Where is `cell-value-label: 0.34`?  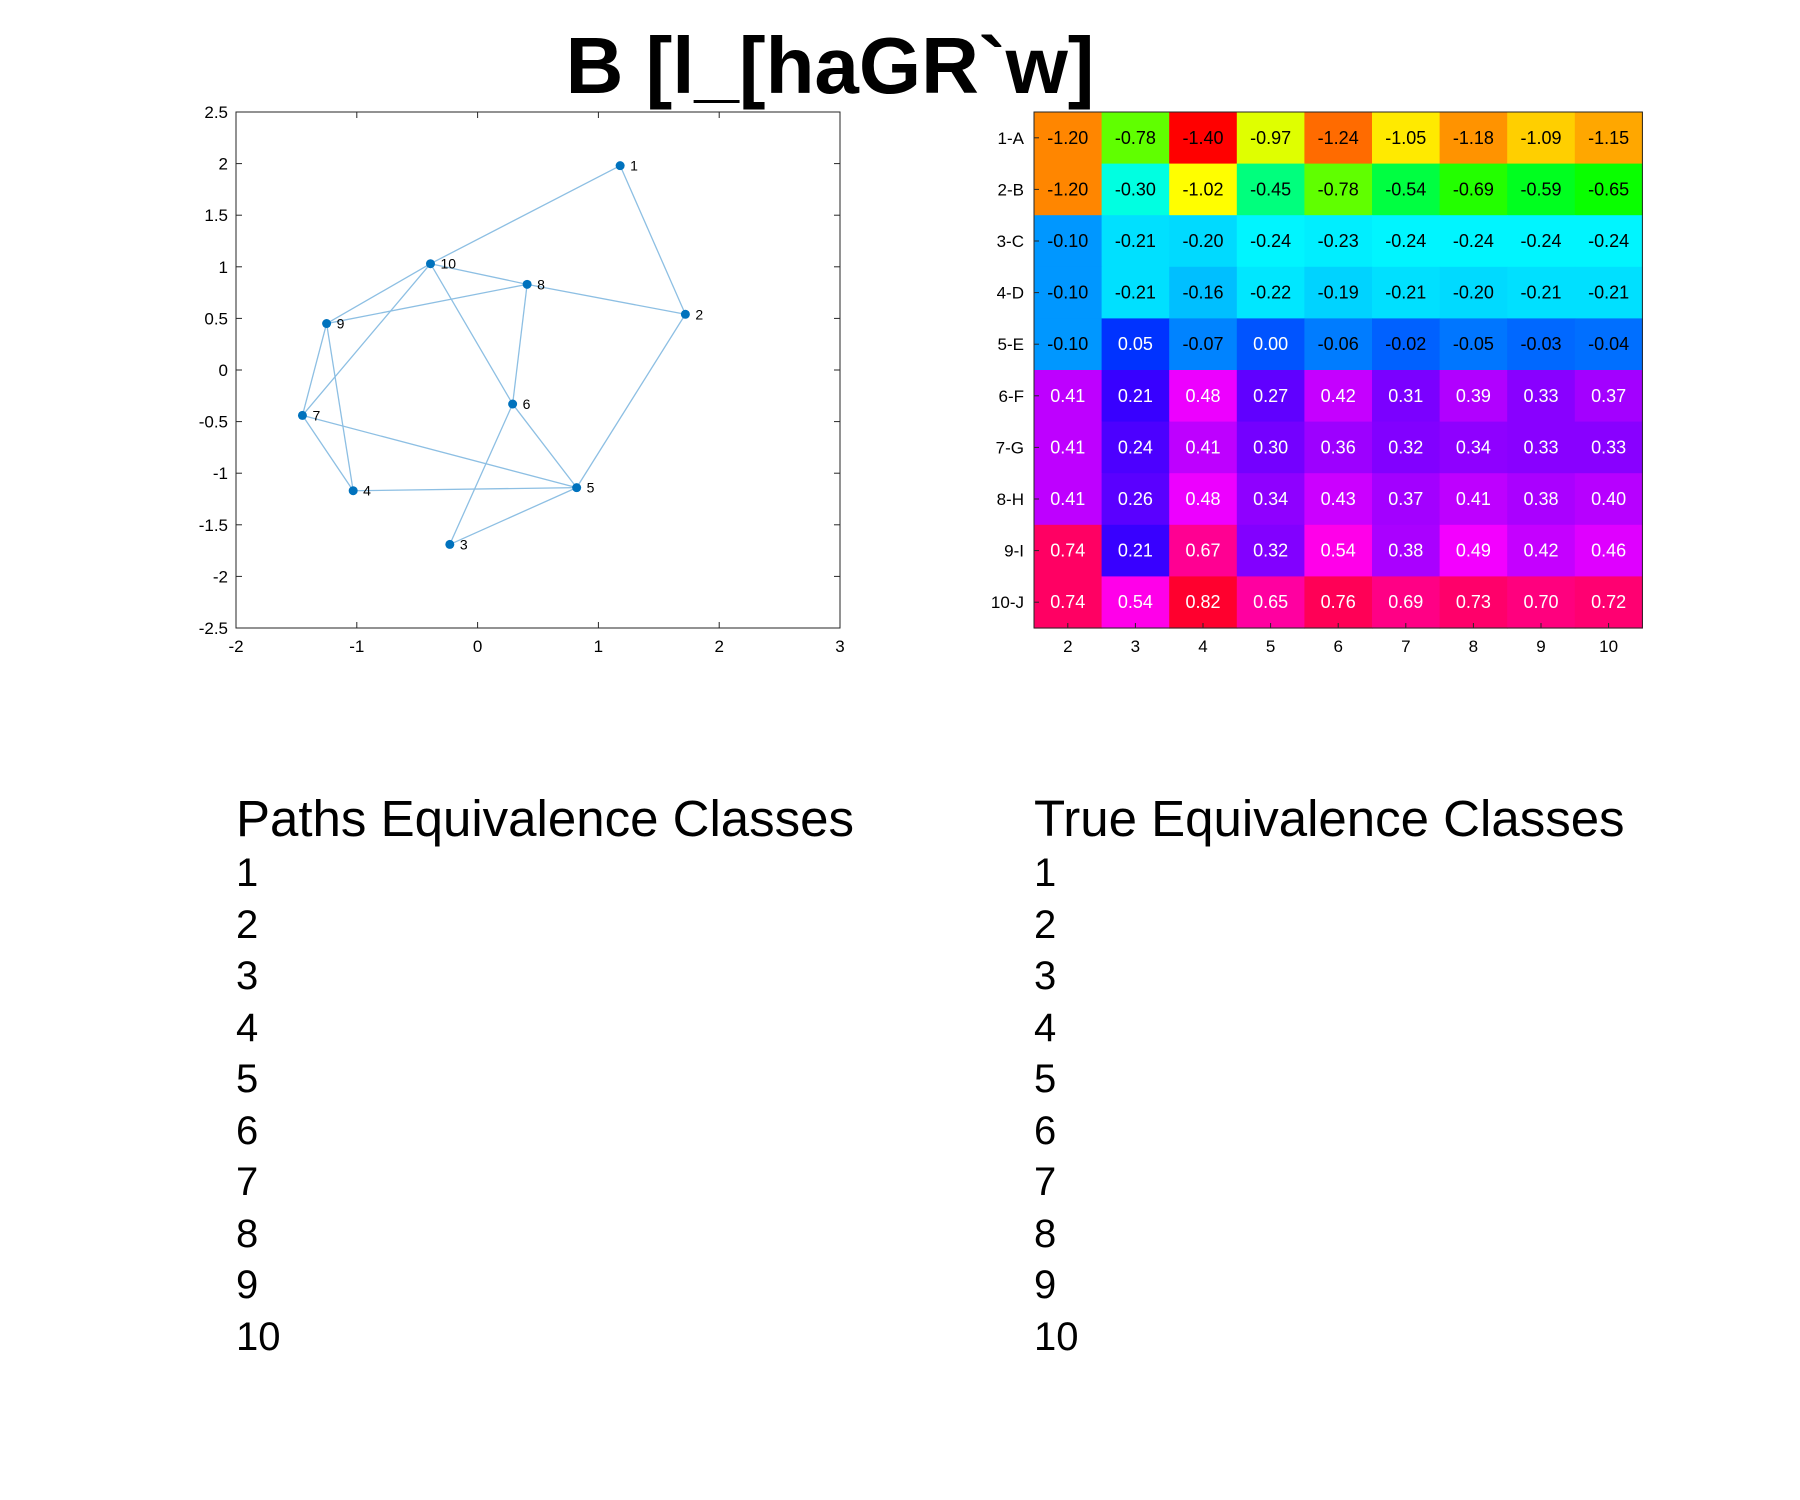 cell-value-label: 0.34 is located at coordinates (1473, 447).